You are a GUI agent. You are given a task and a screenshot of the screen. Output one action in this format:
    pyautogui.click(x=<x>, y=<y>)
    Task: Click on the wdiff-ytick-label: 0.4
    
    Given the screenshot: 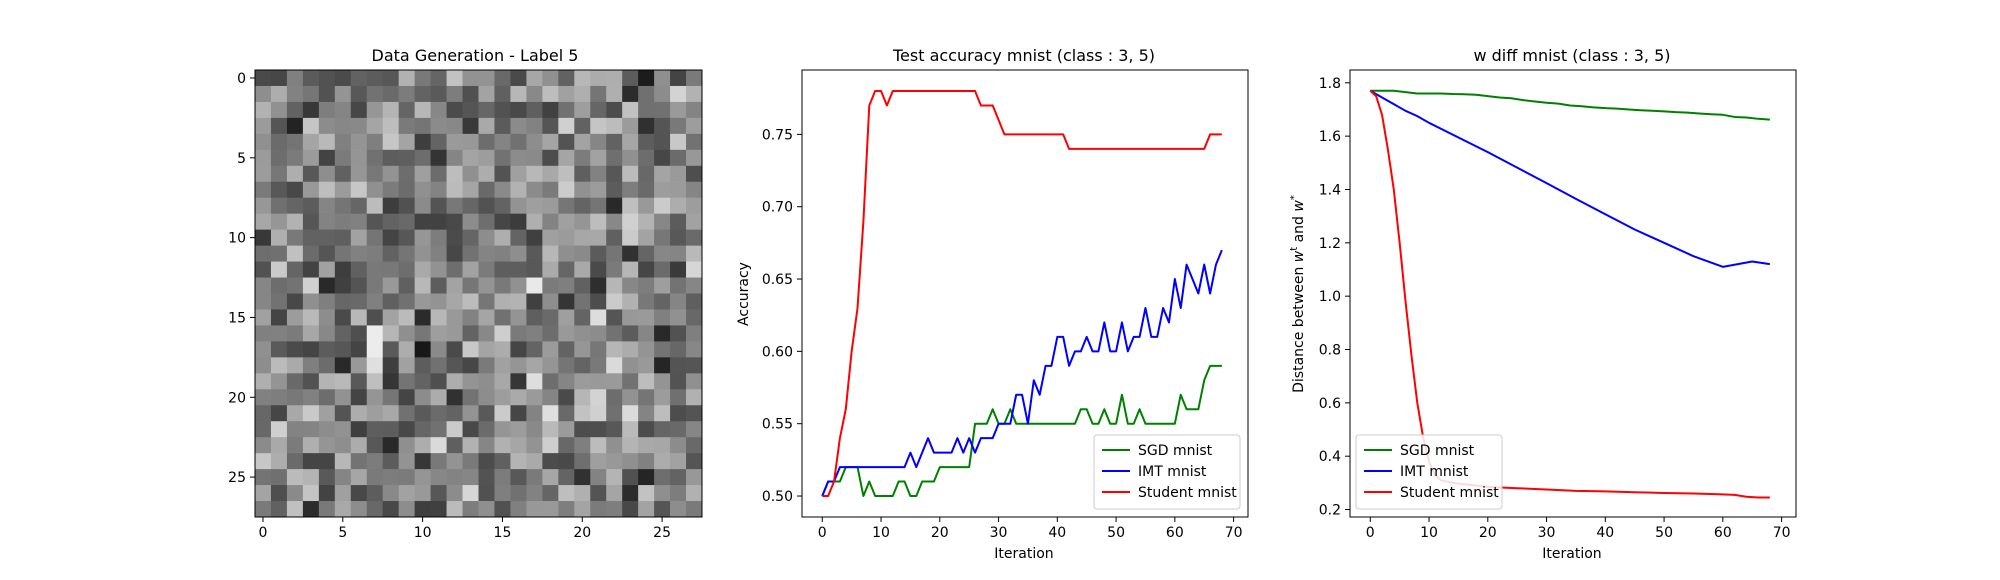 What is the action you would take?
    pyautogui.click(x=1330, y=457)
    